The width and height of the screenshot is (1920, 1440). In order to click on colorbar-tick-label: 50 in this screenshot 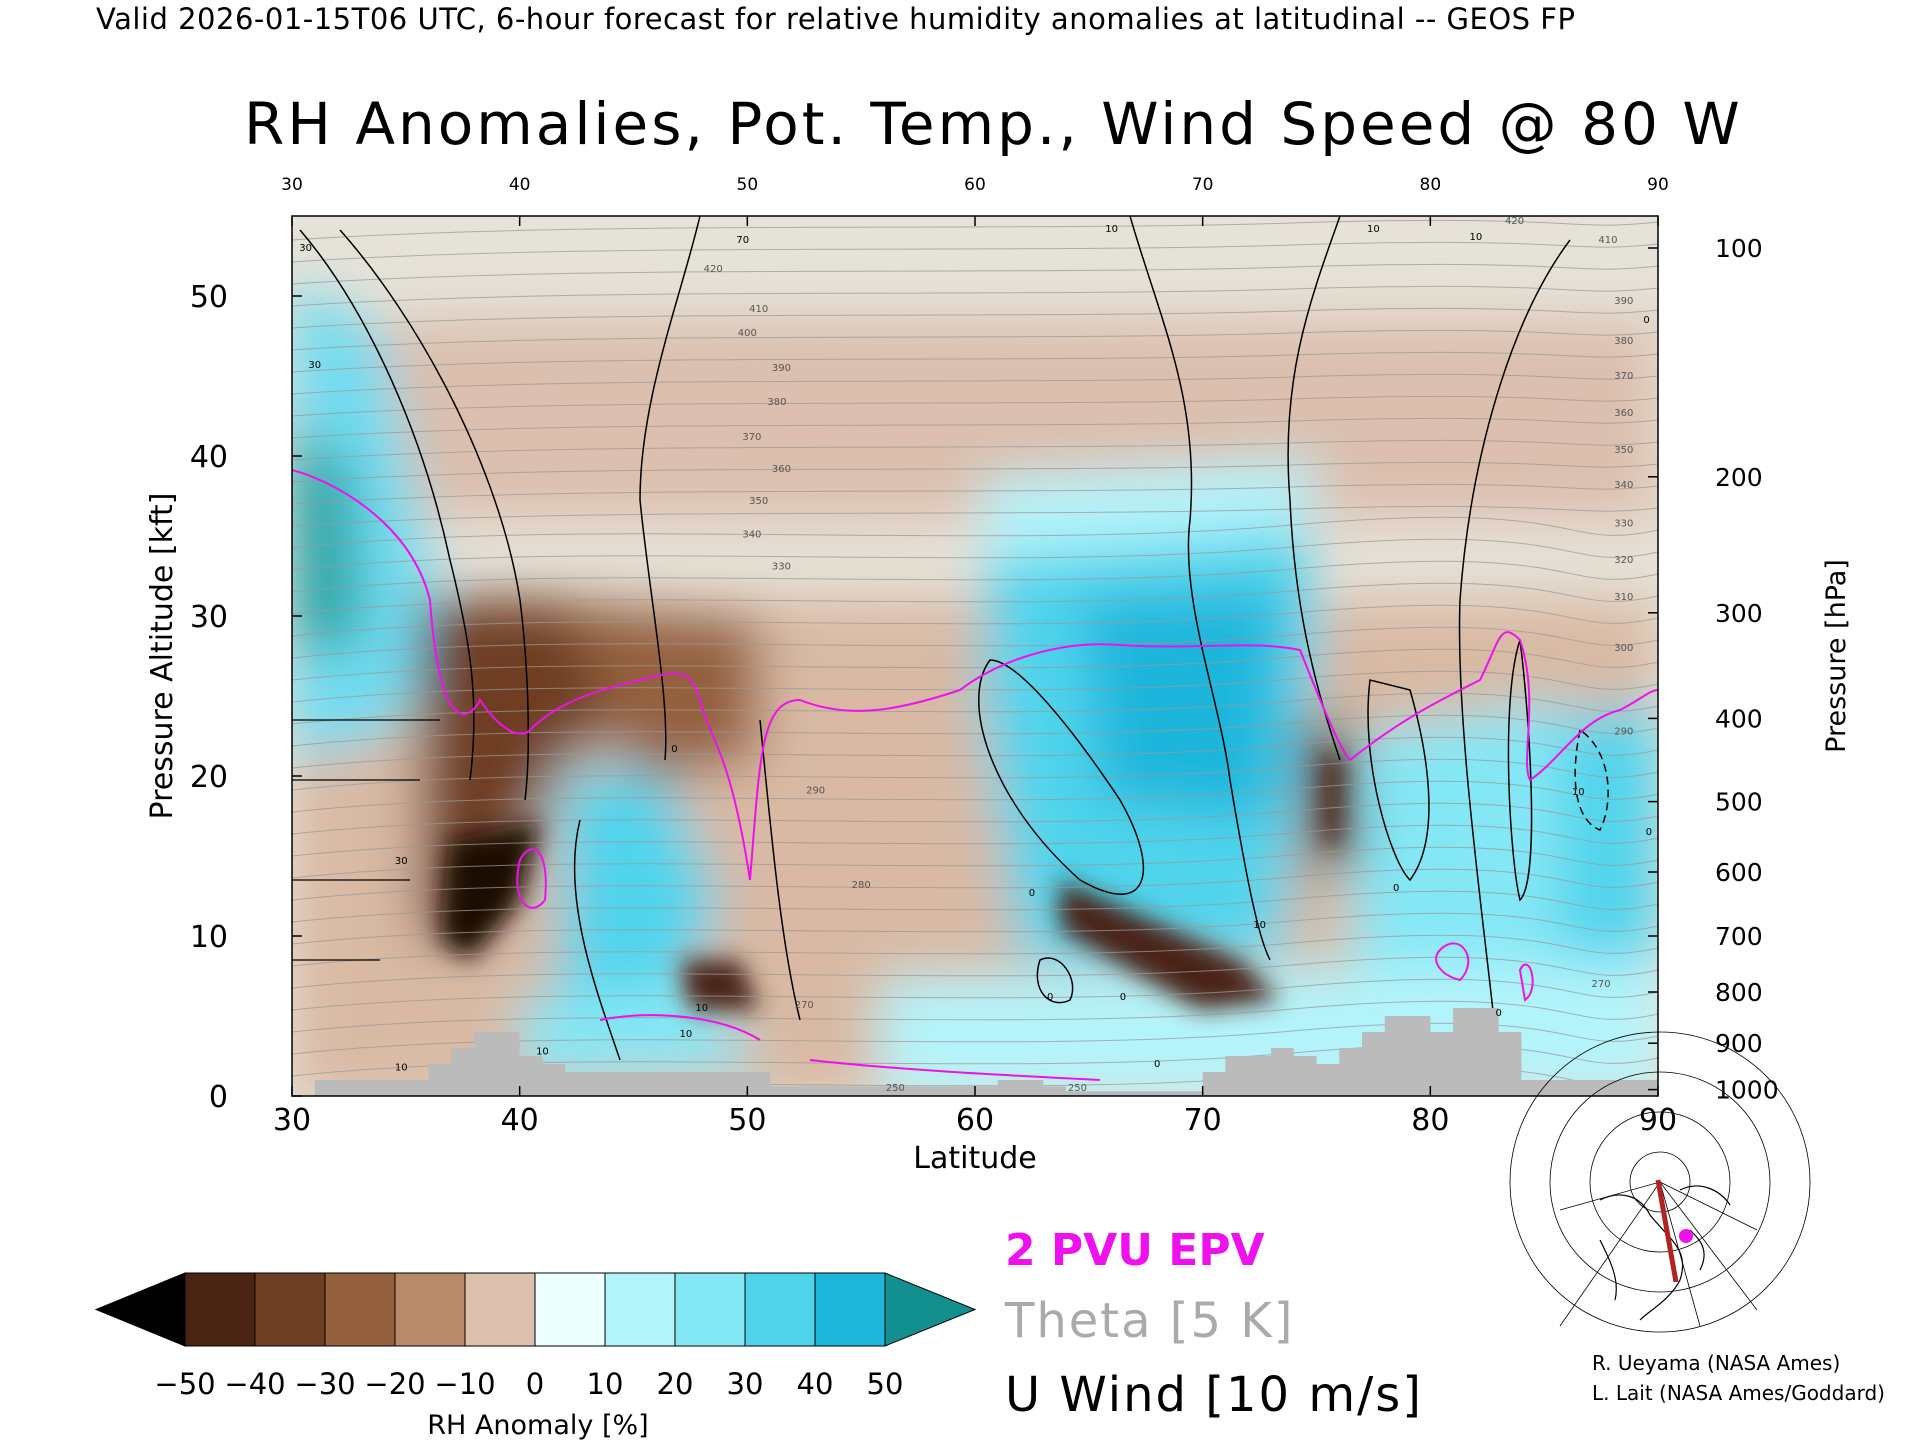, I will do `click(885, 1384)`.